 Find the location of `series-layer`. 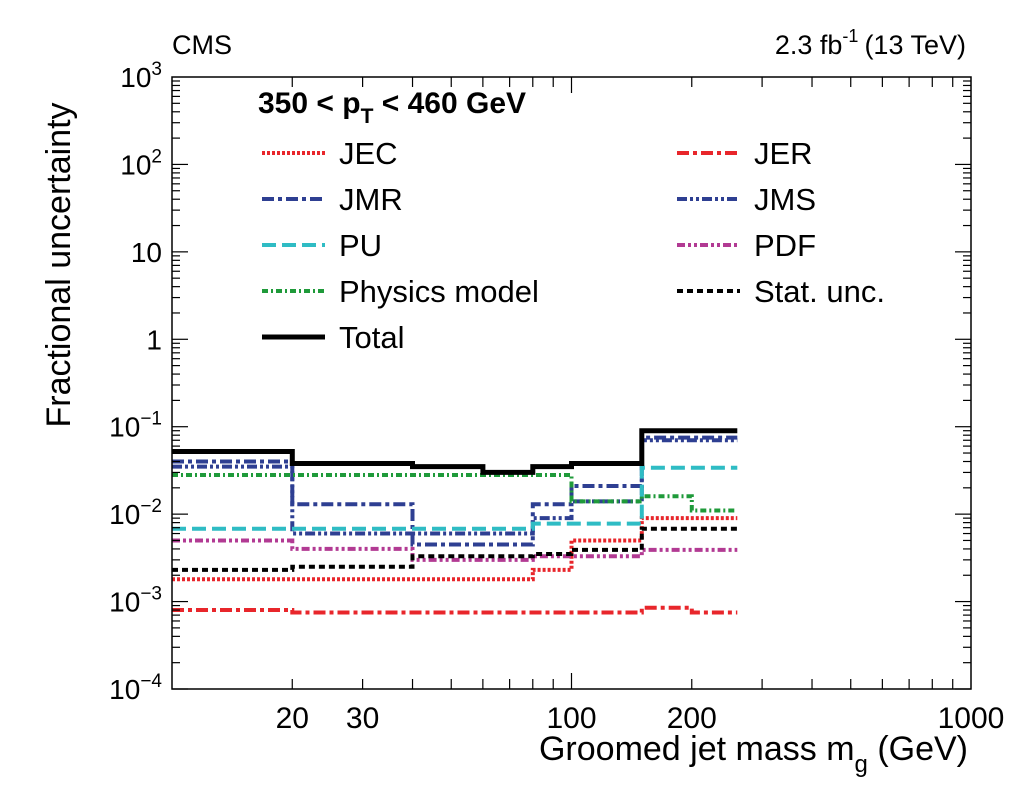

series-layer is located at coordinates (455, 521).